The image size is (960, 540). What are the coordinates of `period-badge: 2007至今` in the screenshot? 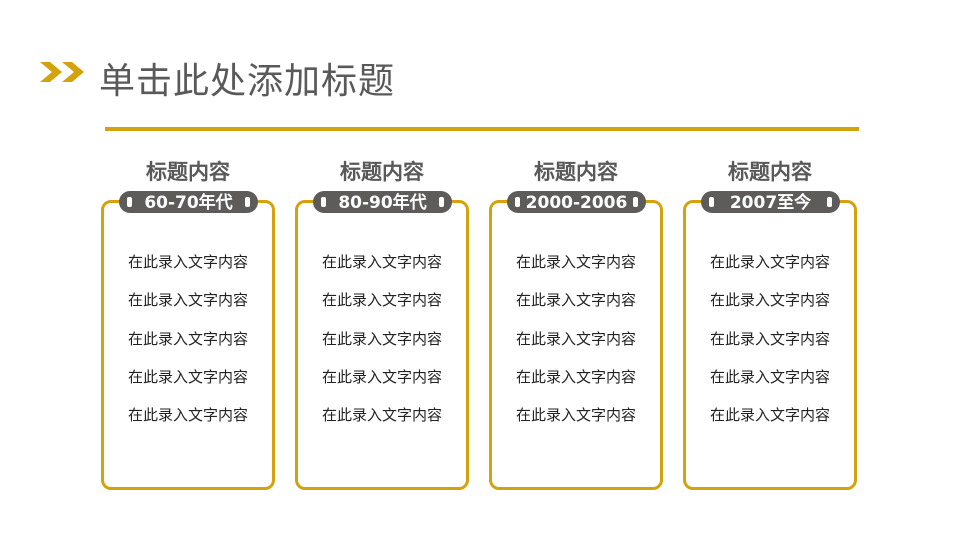 It's located at (770, 202).